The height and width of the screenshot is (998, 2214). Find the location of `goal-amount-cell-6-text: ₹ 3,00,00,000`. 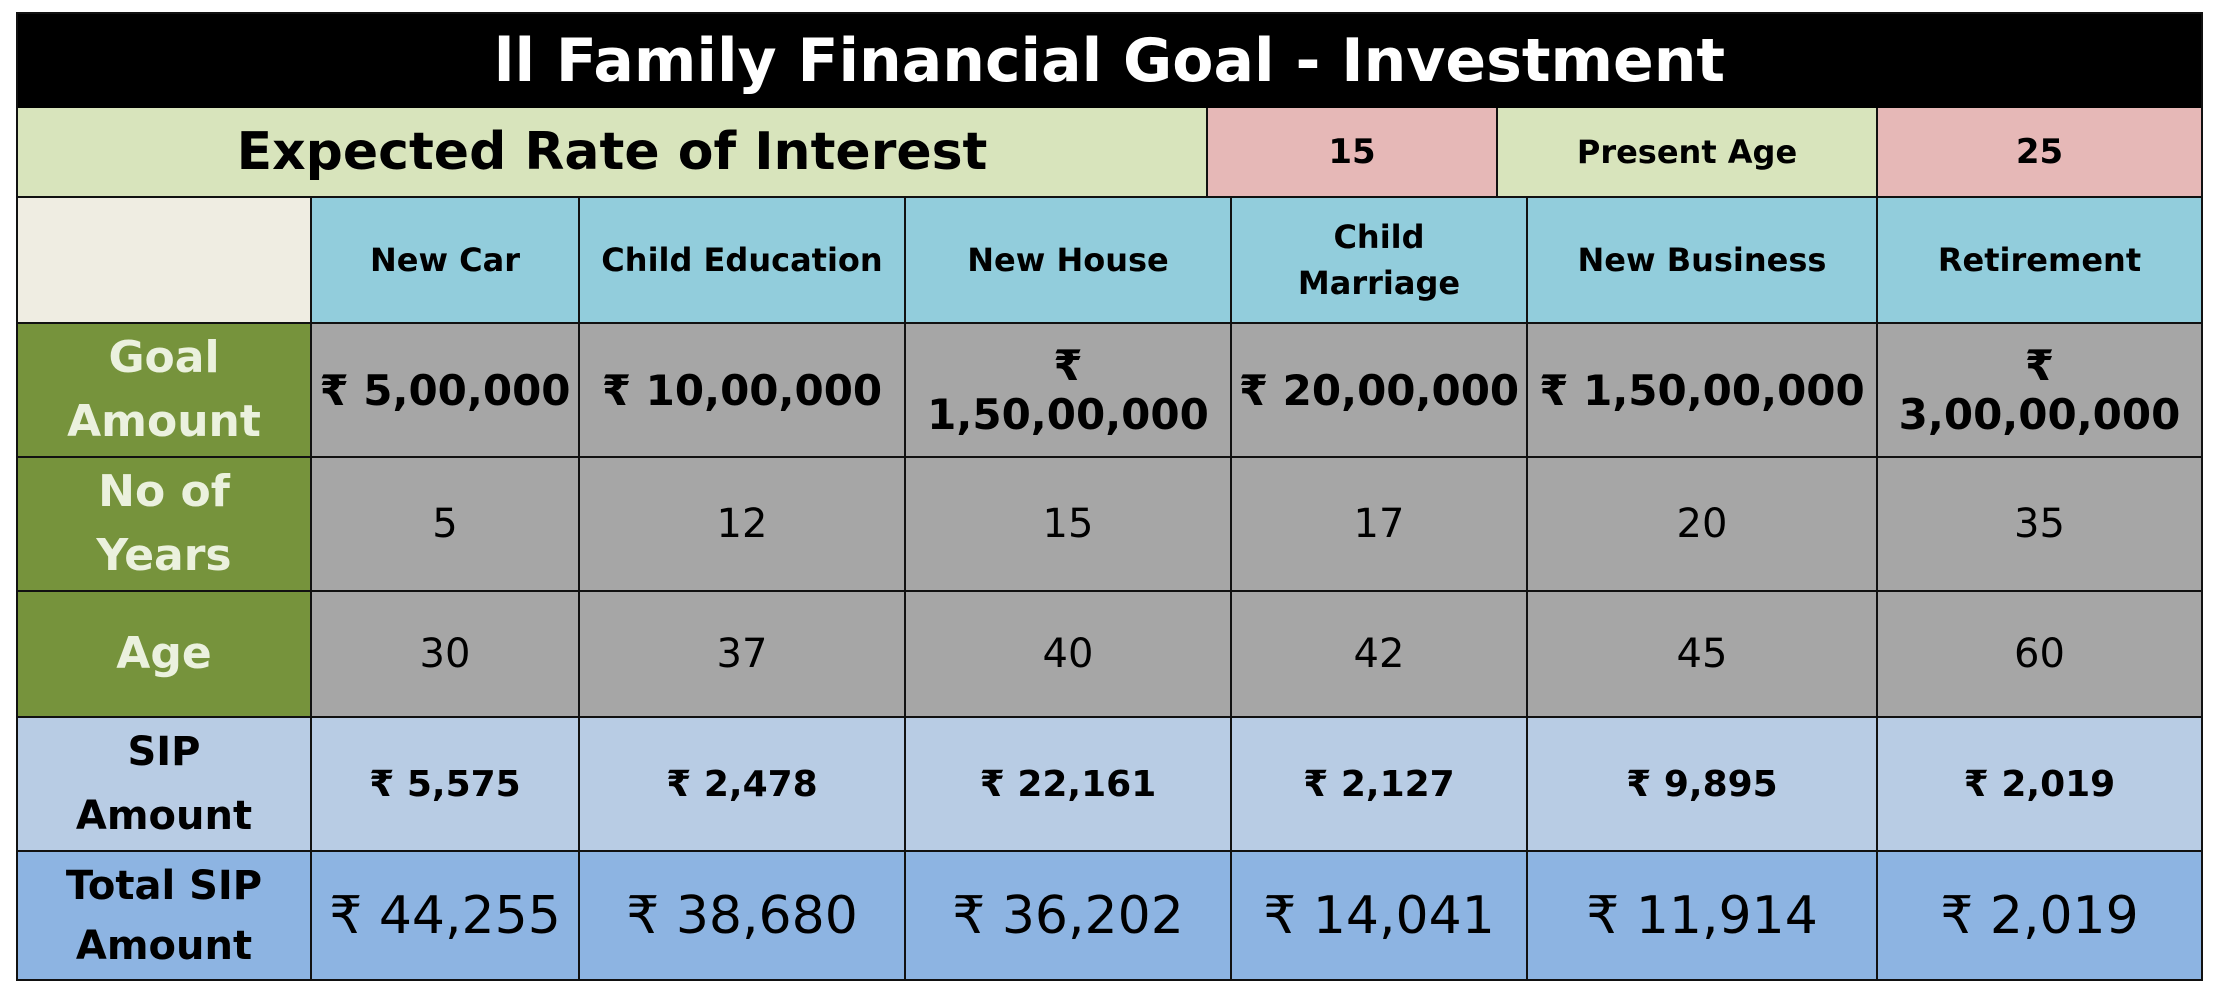

goal-amount-cell-6-text: ₹ 3,00,00,000 is located at coordinates (2039, 390).